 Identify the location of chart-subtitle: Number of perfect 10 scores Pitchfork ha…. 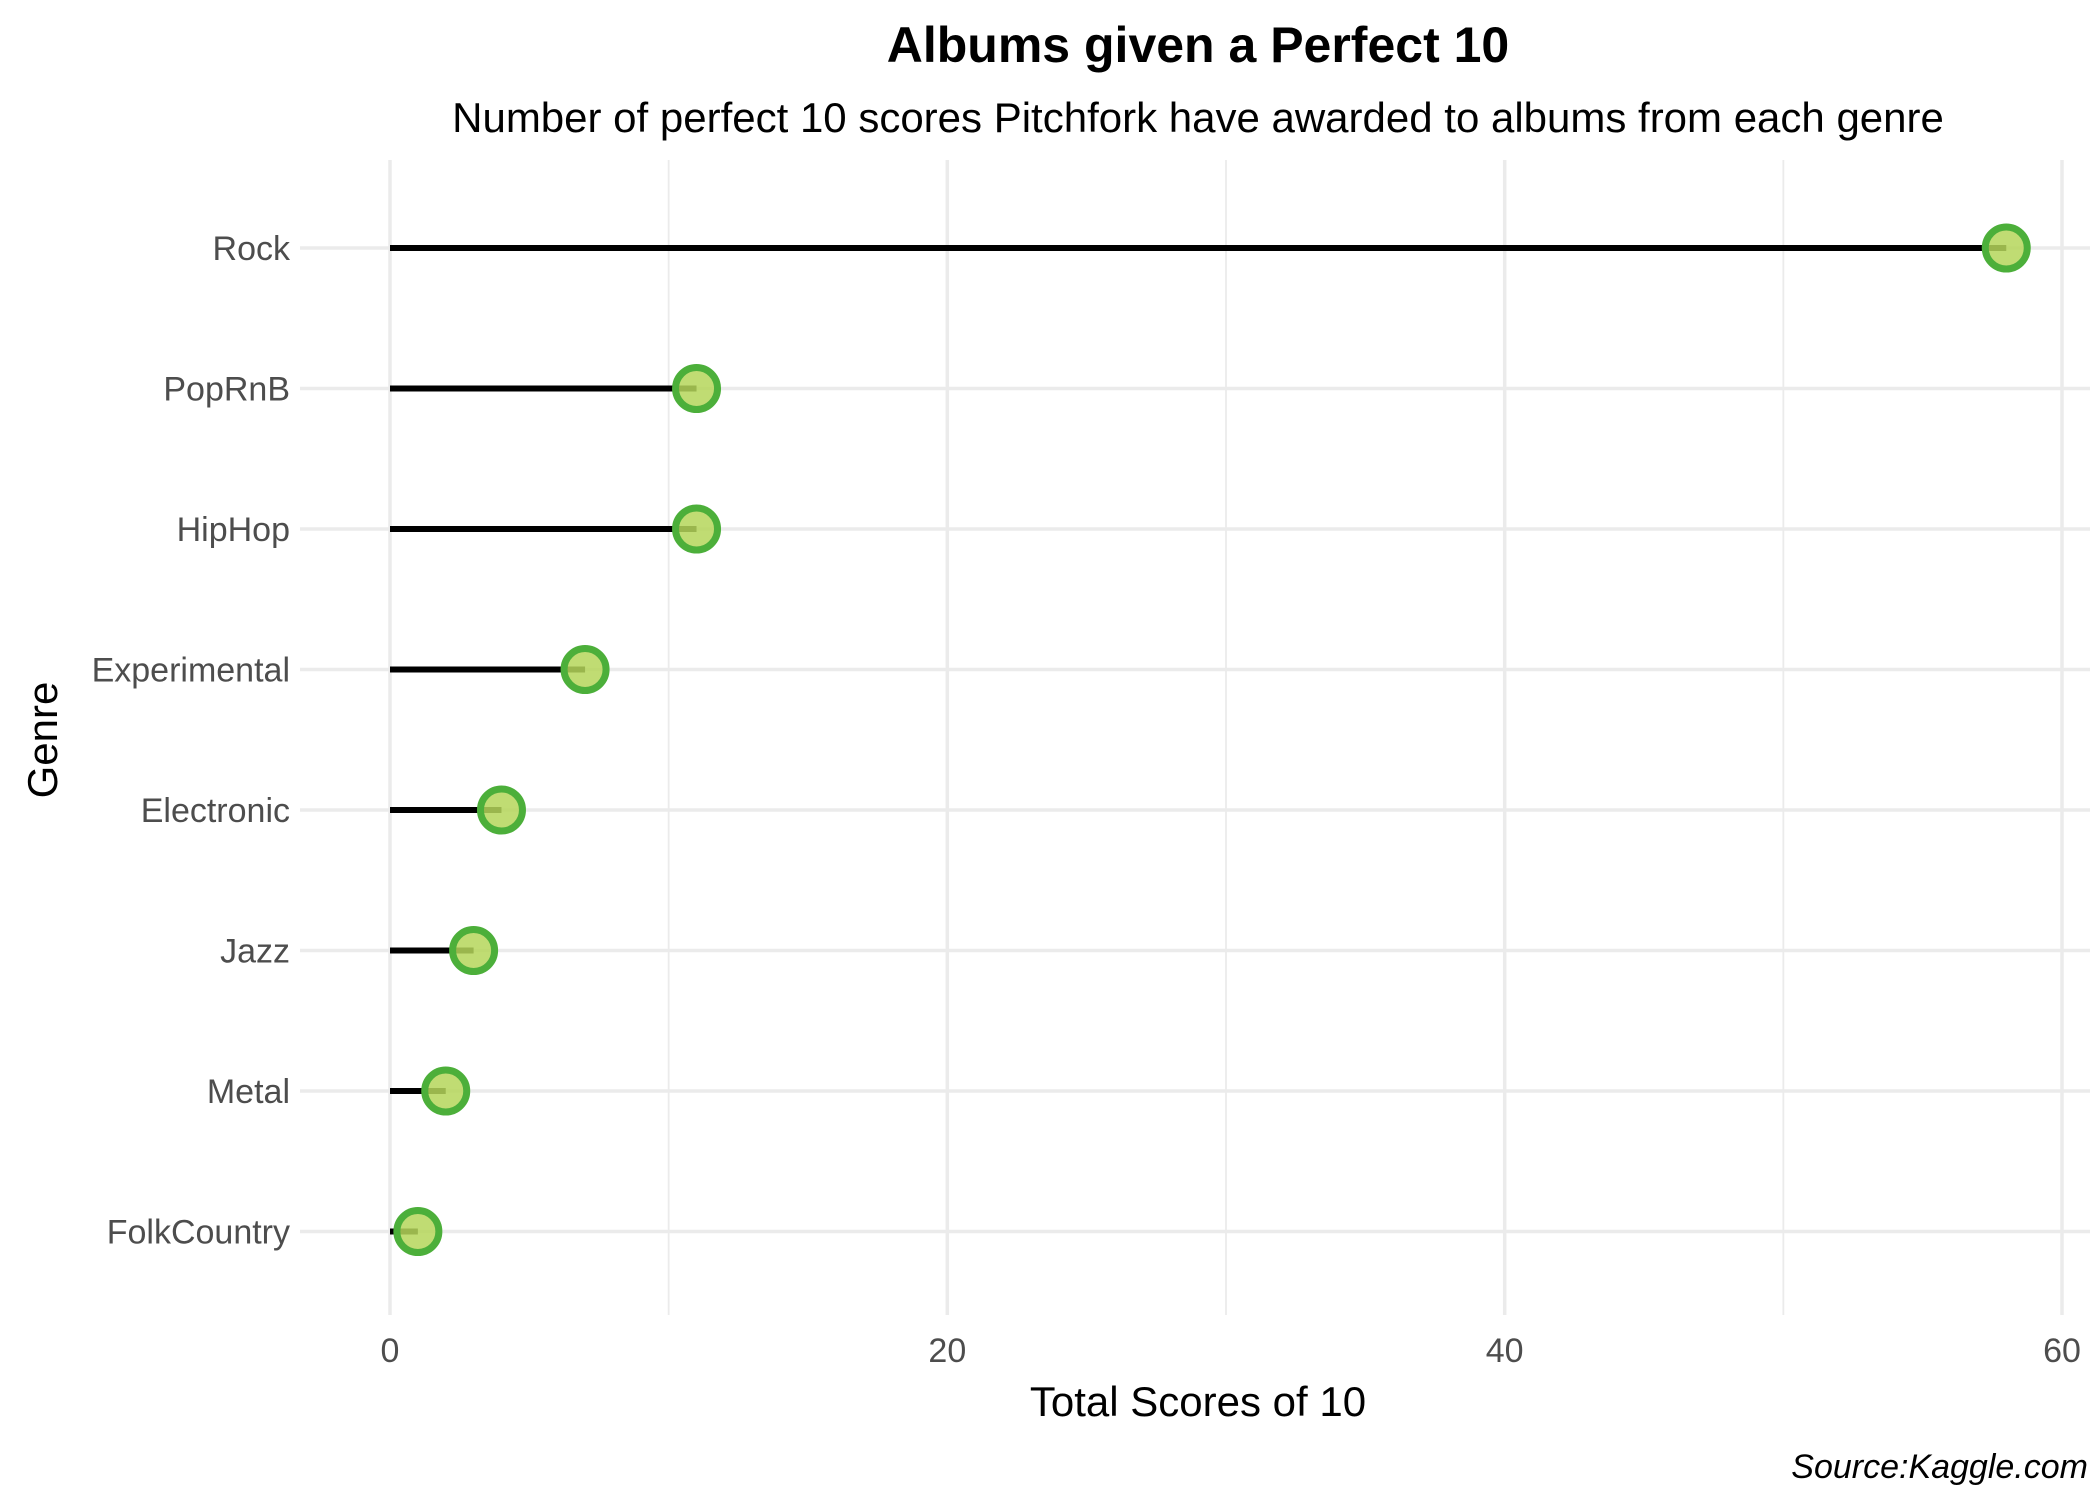
(1198, 117).